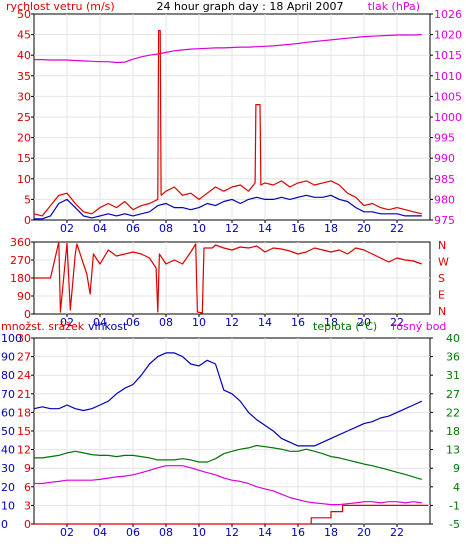 This screenshot has width=466, height=556. I want to click on temperature-legend-label: teplota (°C), so click(345, 326).